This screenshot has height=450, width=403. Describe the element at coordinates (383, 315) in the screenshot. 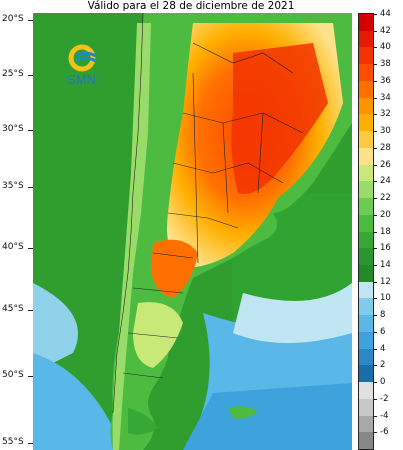

I see `colorbar-label: 8` at that location.